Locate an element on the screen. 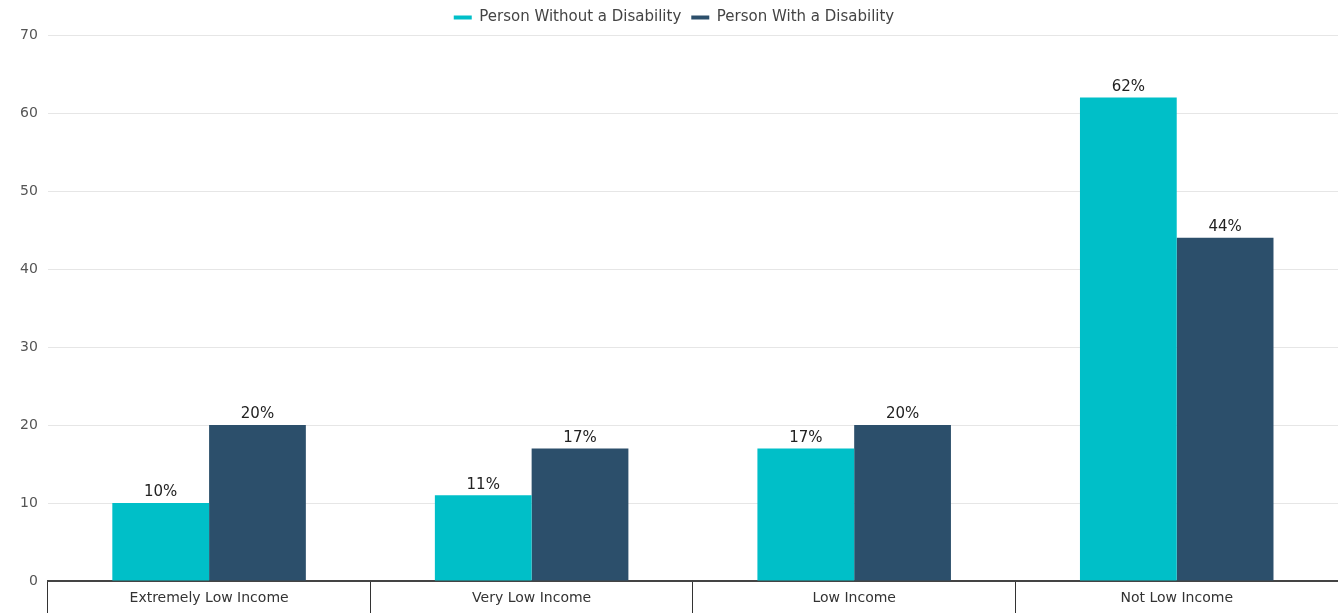 Image resolution: width=1338 pixels, height=613 pixels. x-tick-label: Extremely Low Income is located at coordinates (209, 596).